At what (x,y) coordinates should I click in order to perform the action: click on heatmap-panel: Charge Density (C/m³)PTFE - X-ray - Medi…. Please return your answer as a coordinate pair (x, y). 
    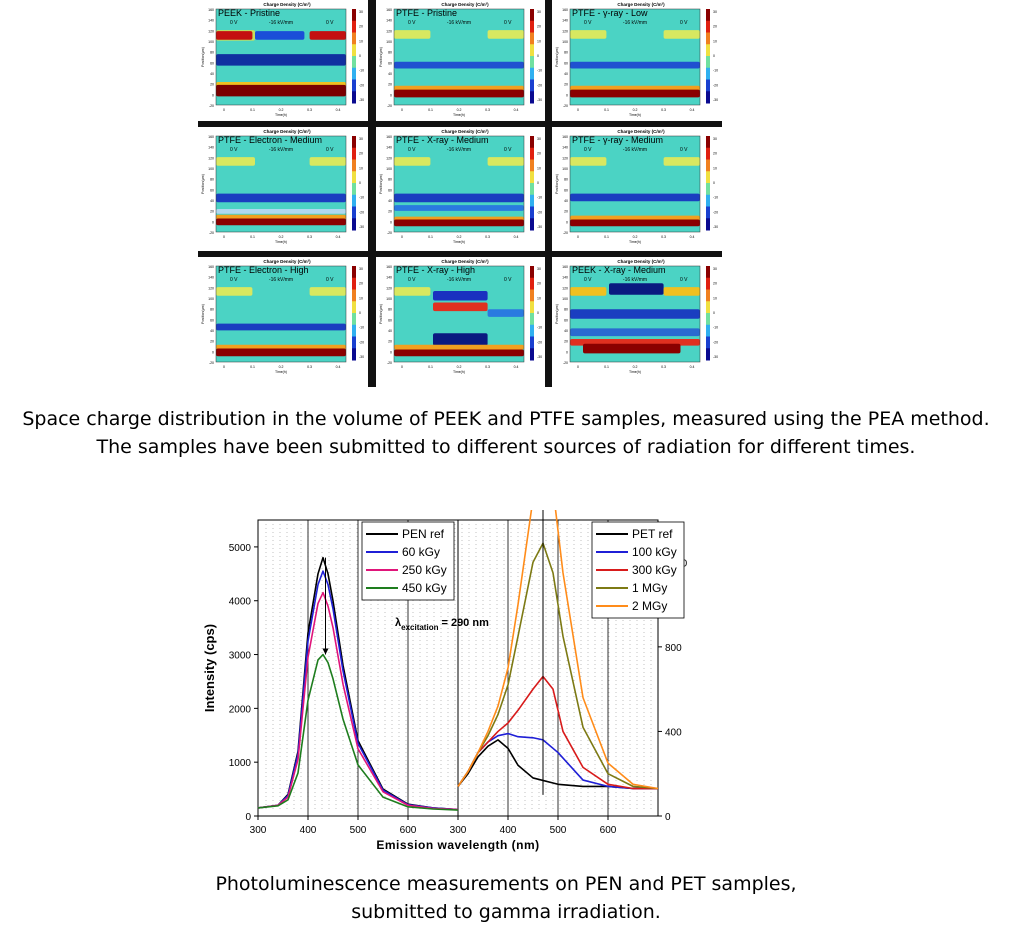
    Looking at the image, I should click on (460, 186).